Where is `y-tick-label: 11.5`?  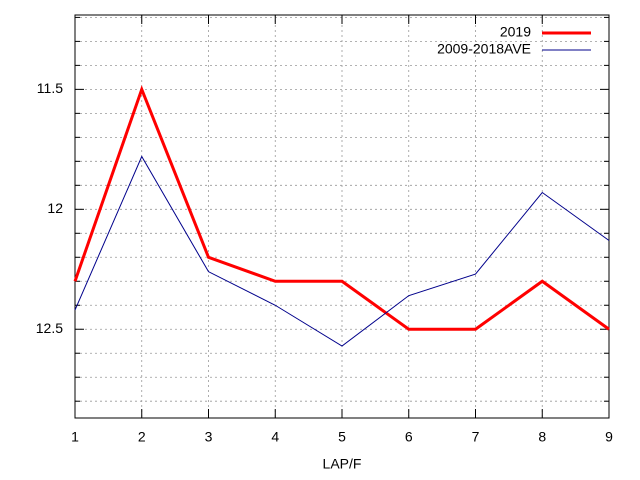 y-tick-label: 11.5 is located at coordinates (50, 88).